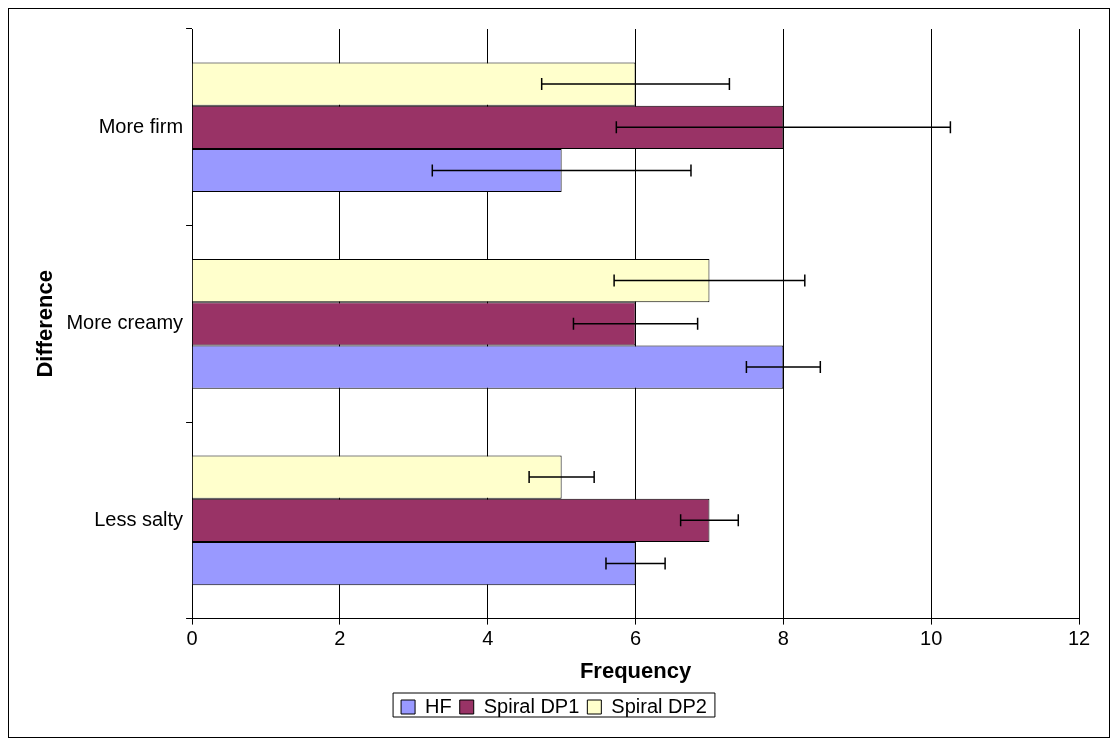 This screenshot has width=1117, height=745. Describe the element at coordinates (438, 705) in the screenshot. I see `legend-label: HF` at that location.